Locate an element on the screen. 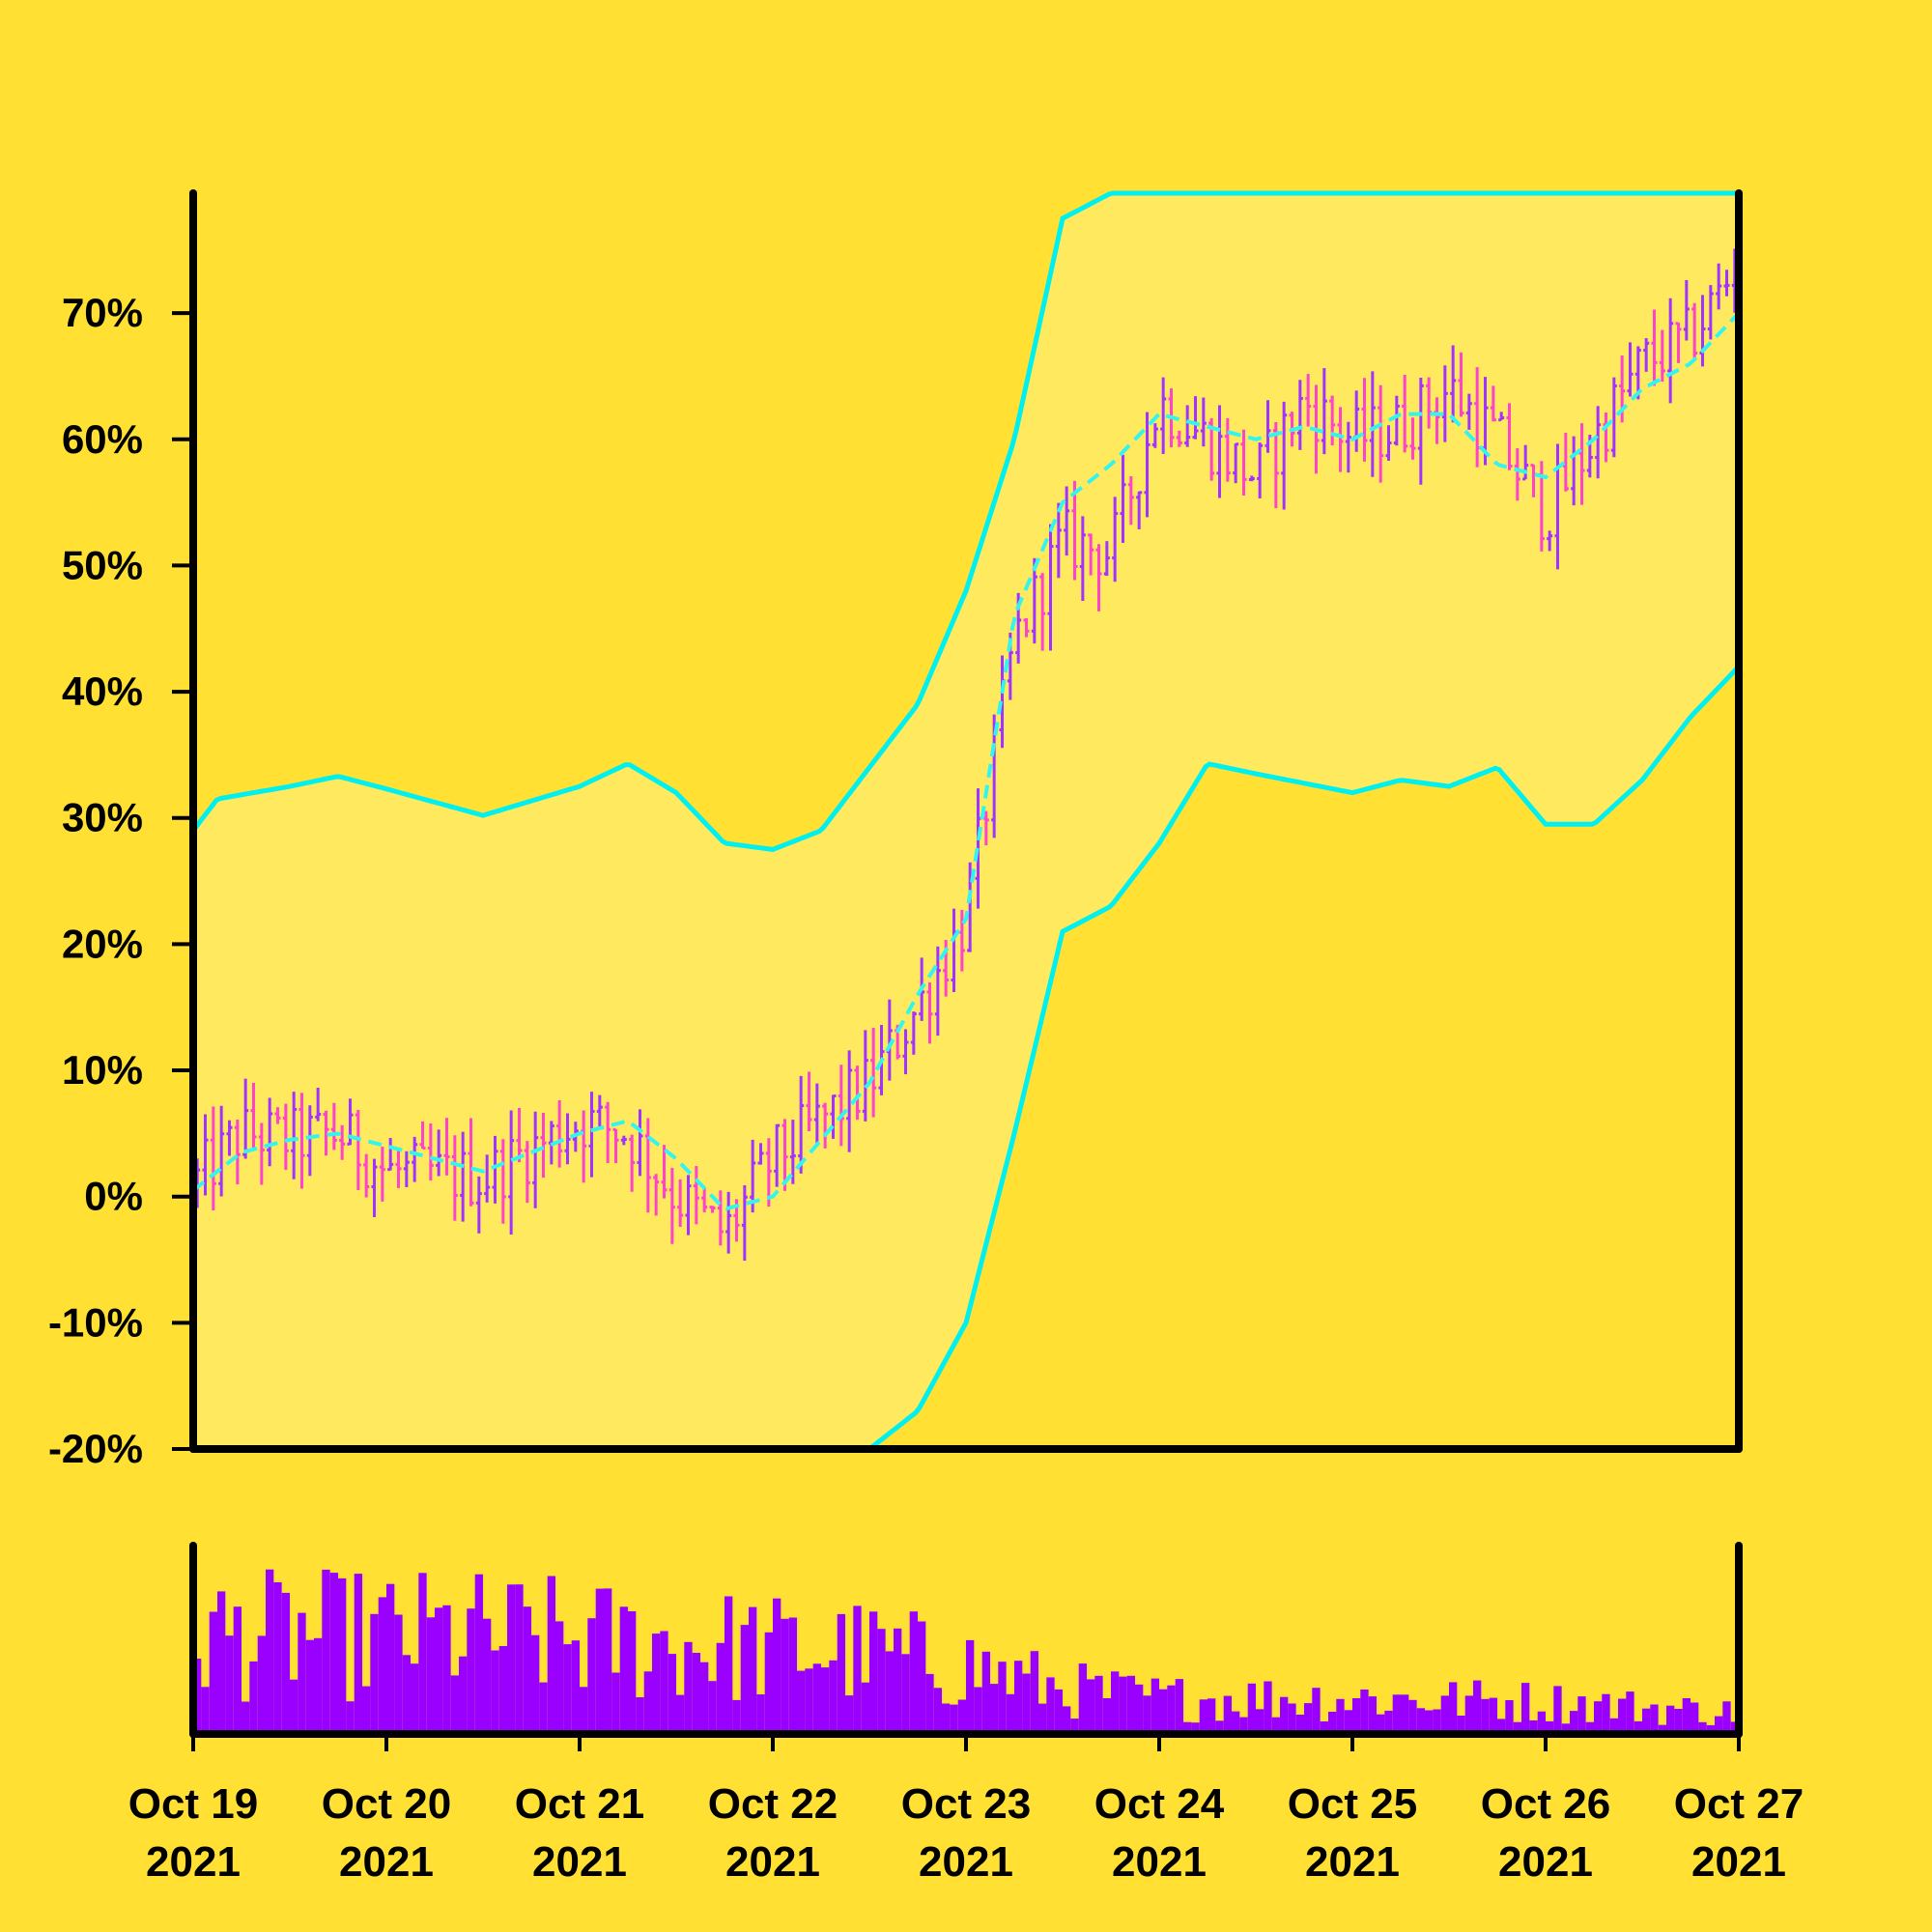 The image size is (1932, 1932). x-tick-label-date: Oct 26 is located at coordinates (1546, 1804).